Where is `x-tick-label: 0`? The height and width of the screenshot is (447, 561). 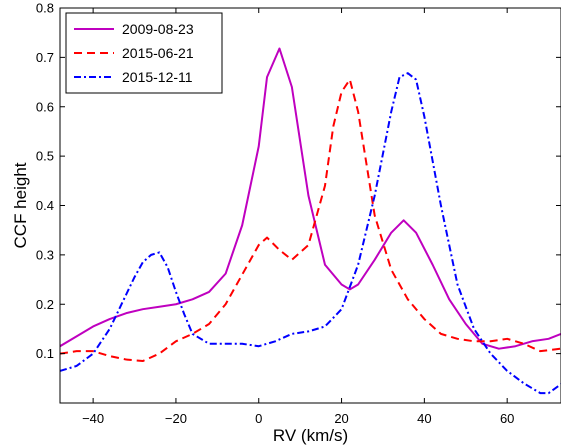
x-tick-label: 0 is located at coordinates (258, 418).